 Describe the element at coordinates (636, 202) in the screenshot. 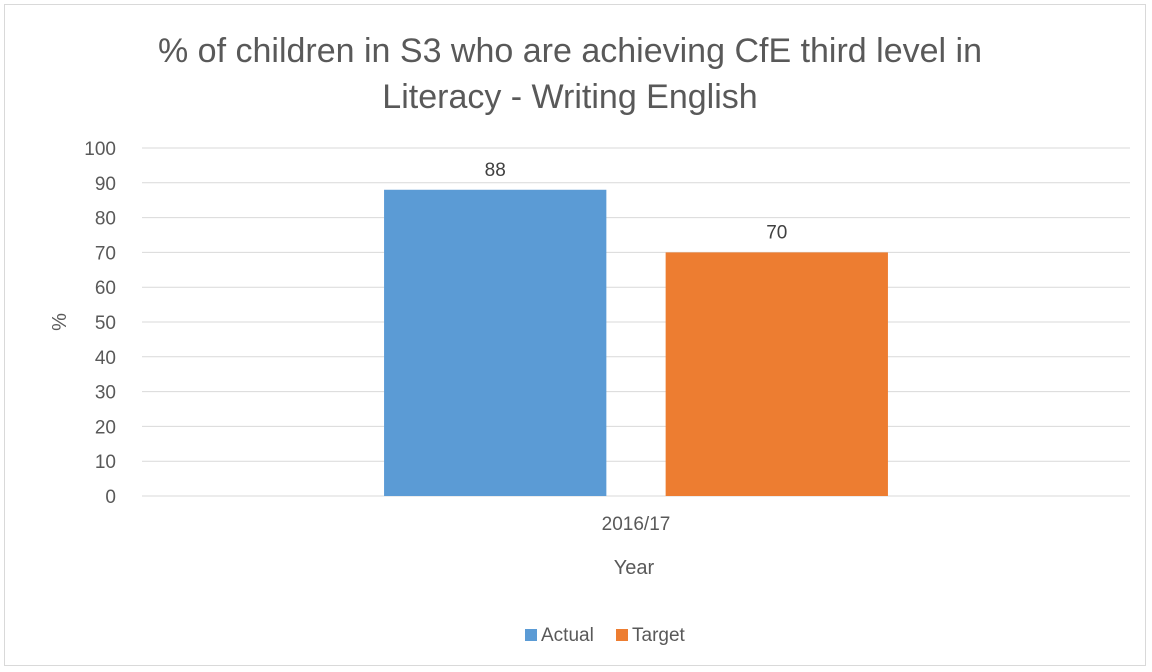

I see `data-labels: 88 70` at that location.